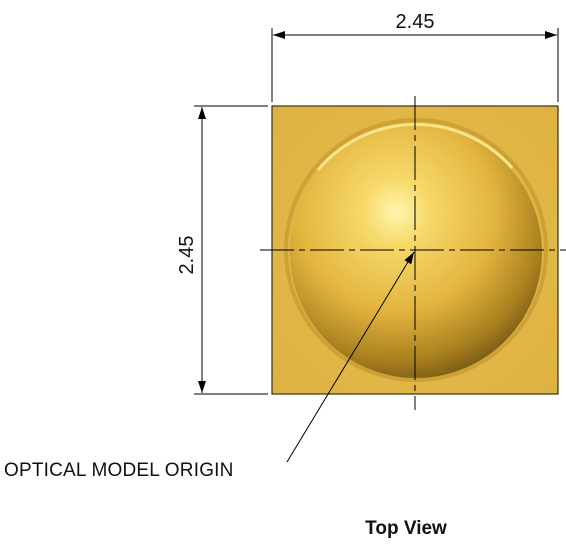 Image resolution: width=566 pixels, height=546 pixels. Describe the element at coordinates (119, 470) in the screenshot. I see `origin-label: OPTICAL MODEL ORIGIN` at that location.